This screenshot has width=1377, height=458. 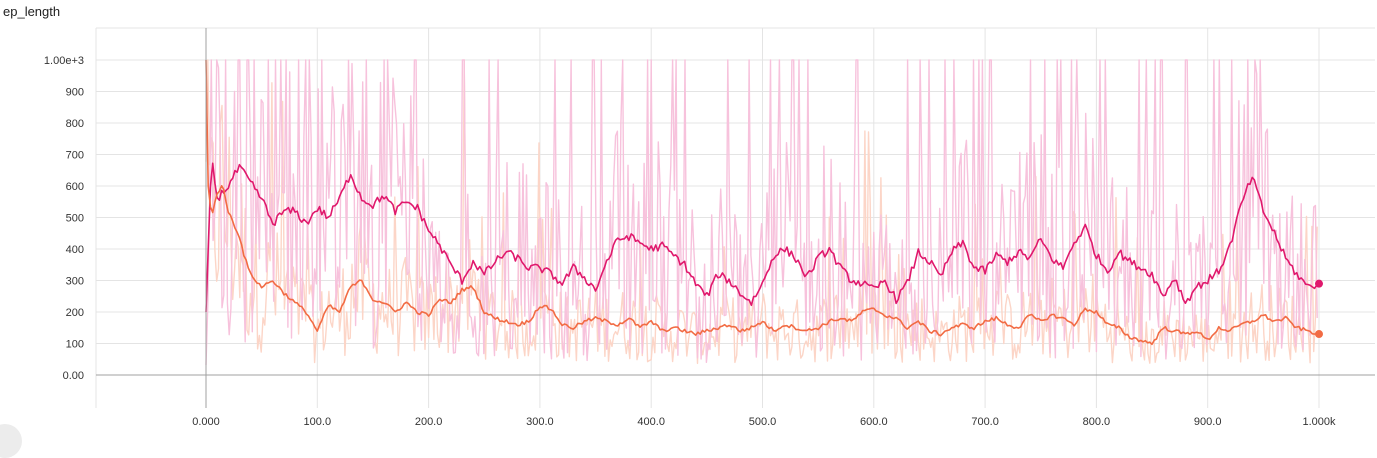 I want to click on x-tick-label: 400.0, so click(x=651, y=422).